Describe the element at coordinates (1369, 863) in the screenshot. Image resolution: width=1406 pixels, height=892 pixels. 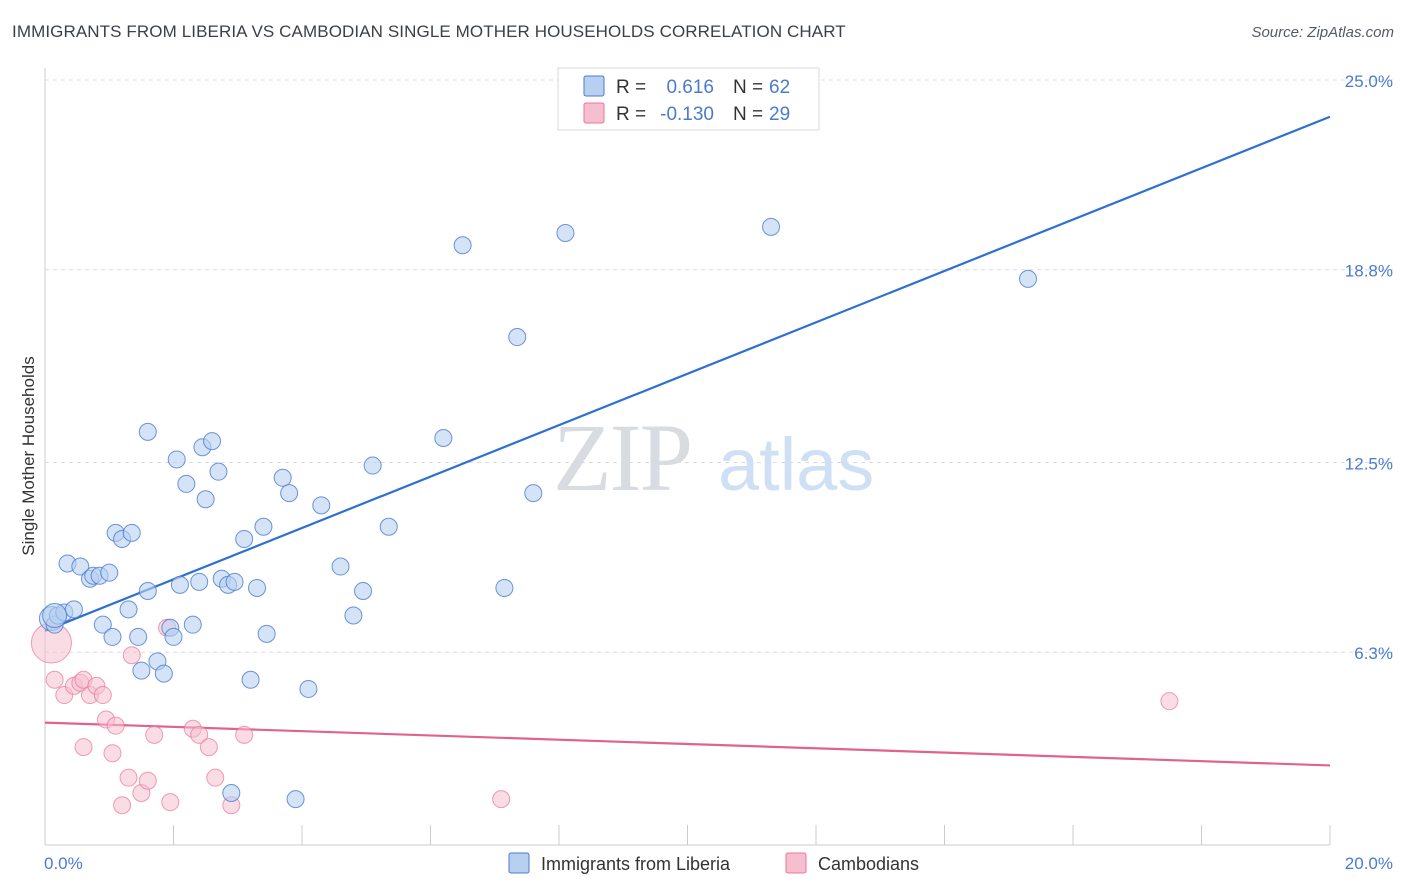
I see `x-tick-label-max: 20.0%` at that location.